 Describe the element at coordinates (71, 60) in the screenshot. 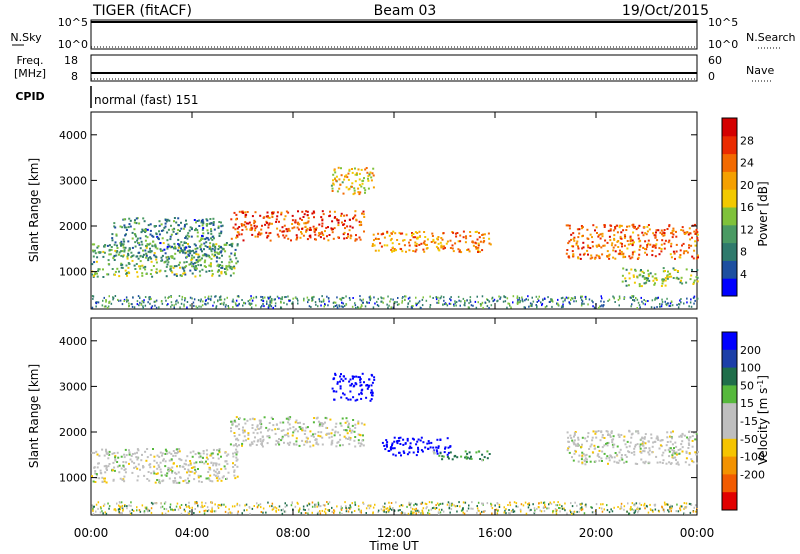

I see `freq-tick-top: 18` at that location.